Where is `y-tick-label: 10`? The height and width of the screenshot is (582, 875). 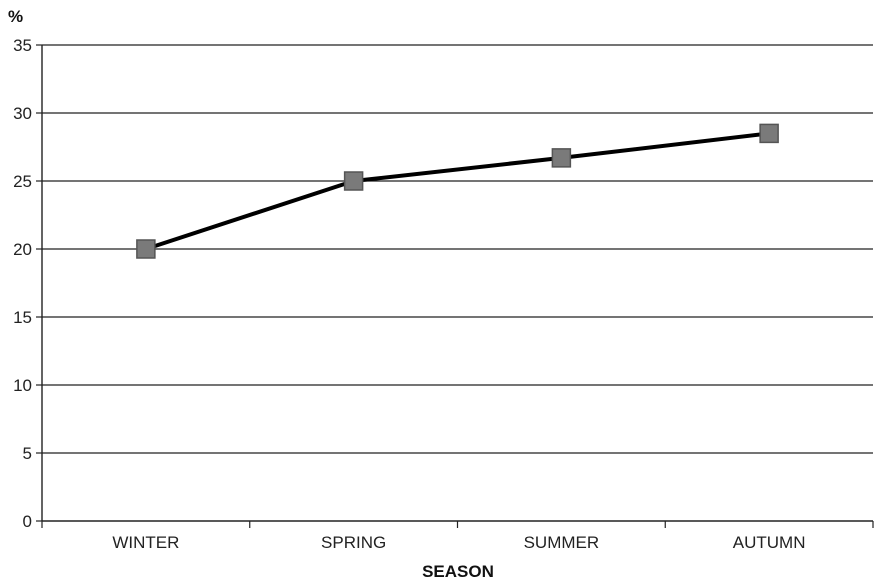
y-tick-label: 10 is located at coordinates (22, 385).